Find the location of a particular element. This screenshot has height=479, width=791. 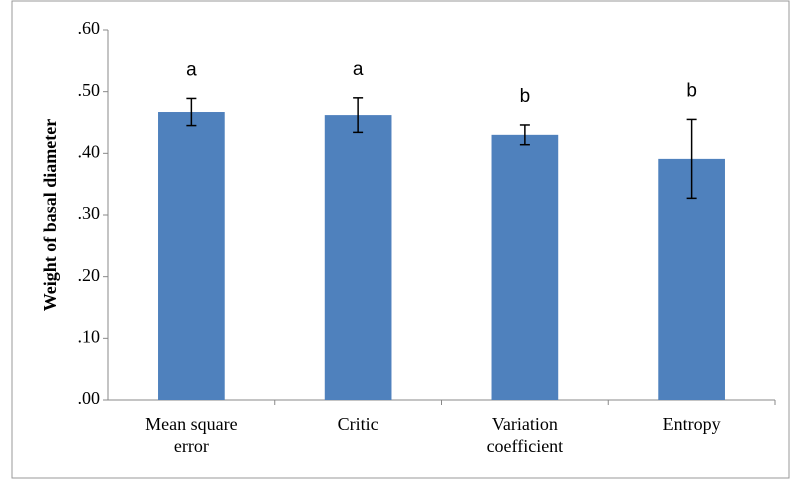

y-tick-label: .00 is located at coordinates (89, 398).